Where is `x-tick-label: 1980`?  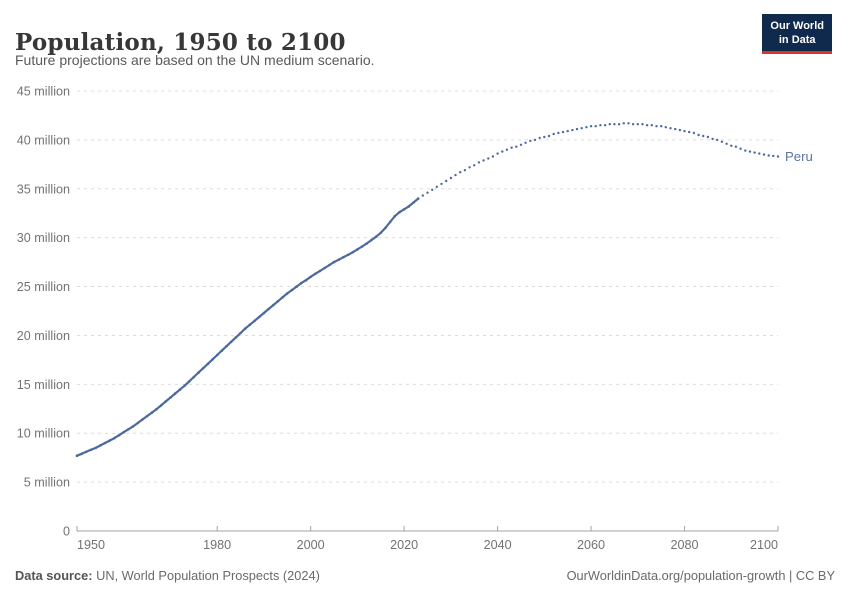
x-tick-label: 1980 is located at coordinates (217, 545).